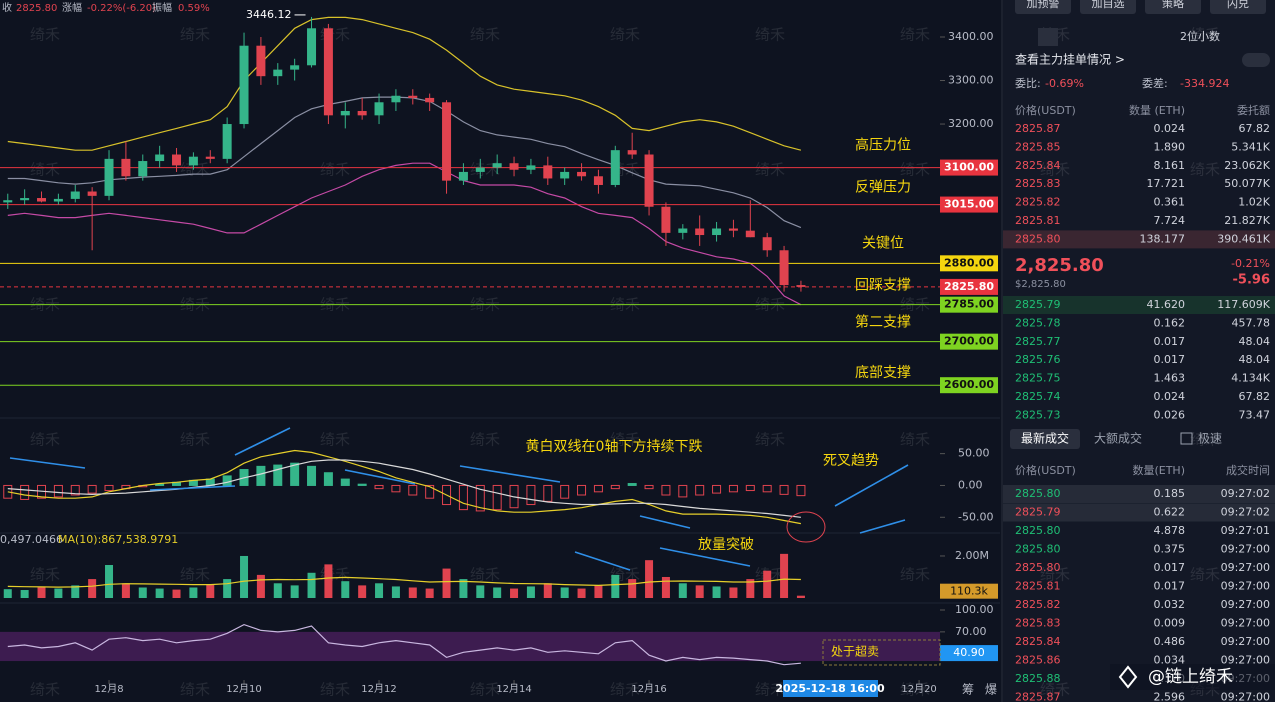 This screenshot has width=1275, height=702. What do you see at coordinates (1028, 83) in the screenshot?
I see `ratio-label: 委比:` at bounding box center [1028, 83].